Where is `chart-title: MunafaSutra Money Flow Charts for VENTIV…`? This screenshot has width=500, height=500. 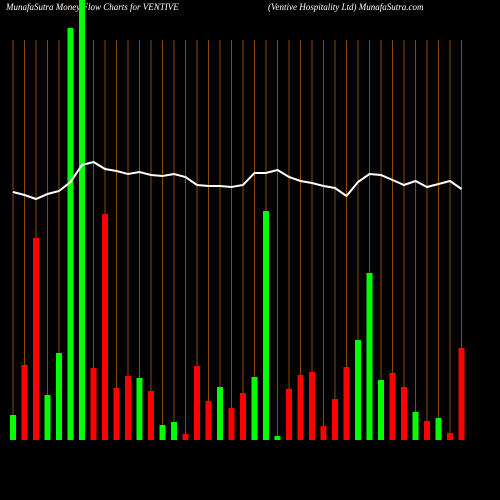 chart-title: MunafaSutra Money Flow Charts for VENTIV… is located at coordinates (92, 7).